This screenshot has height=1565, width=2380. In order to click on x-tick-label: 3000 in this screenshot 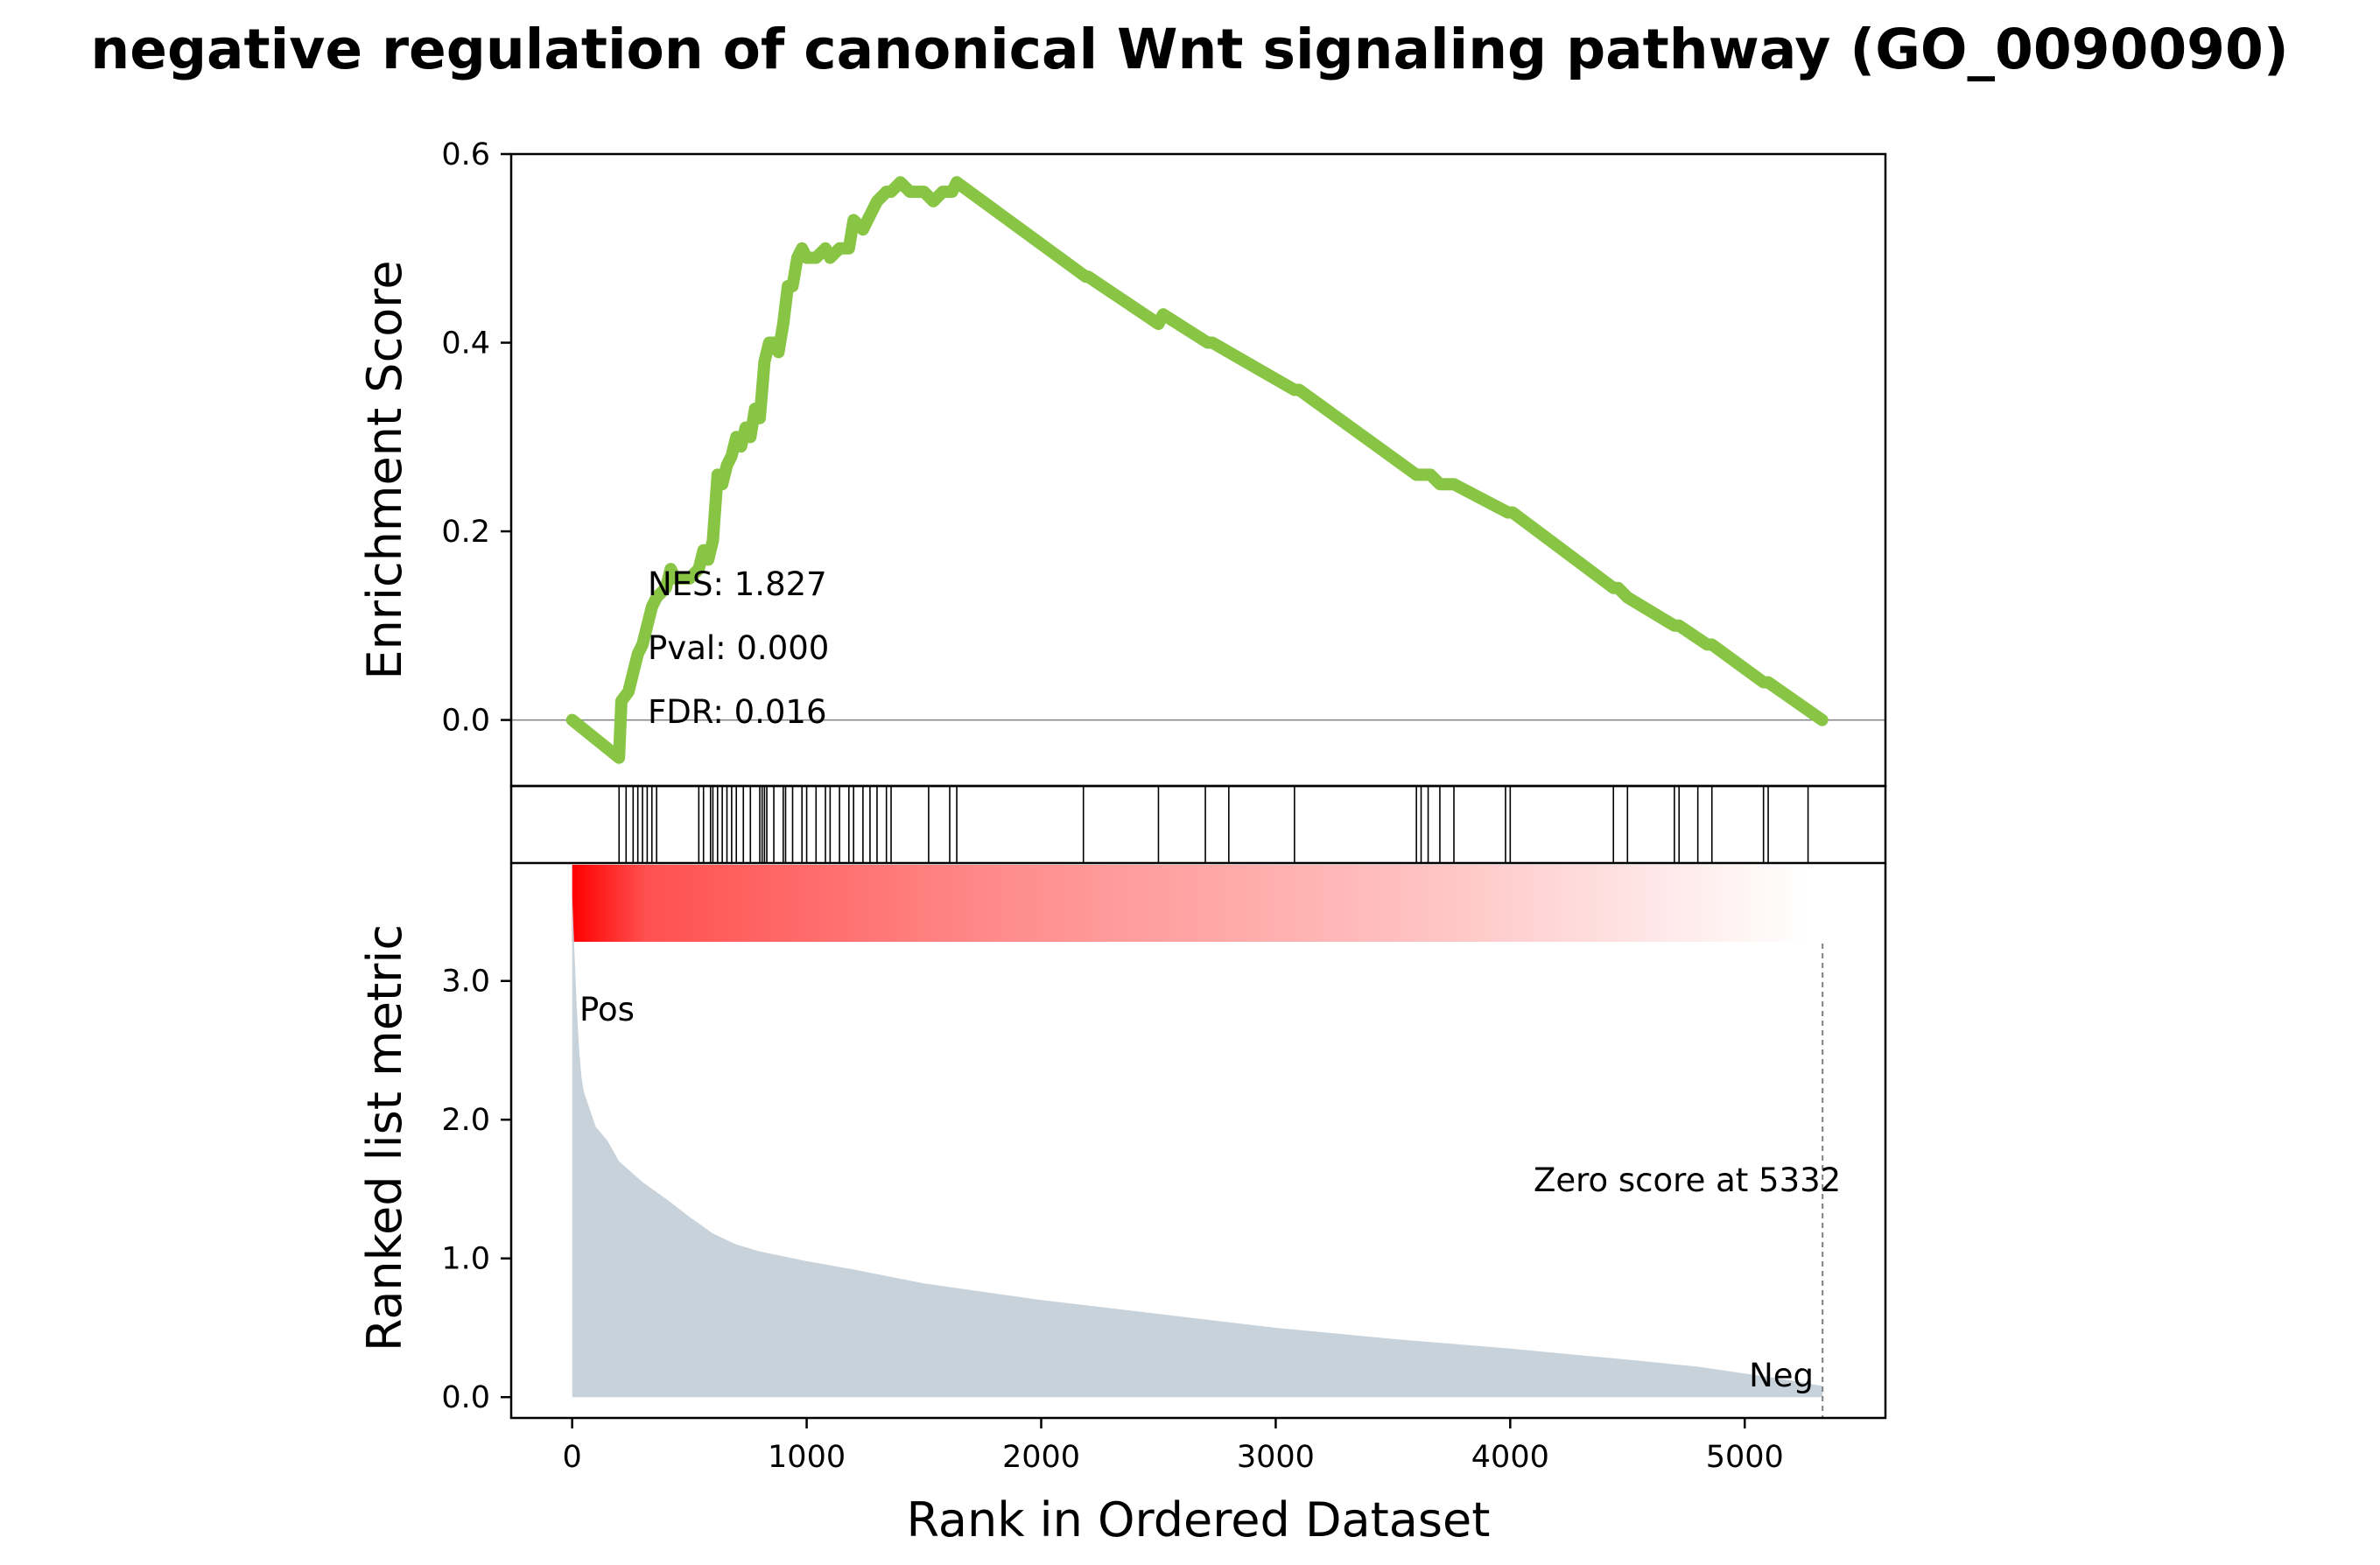, I will do `click(1276, 1458)`.